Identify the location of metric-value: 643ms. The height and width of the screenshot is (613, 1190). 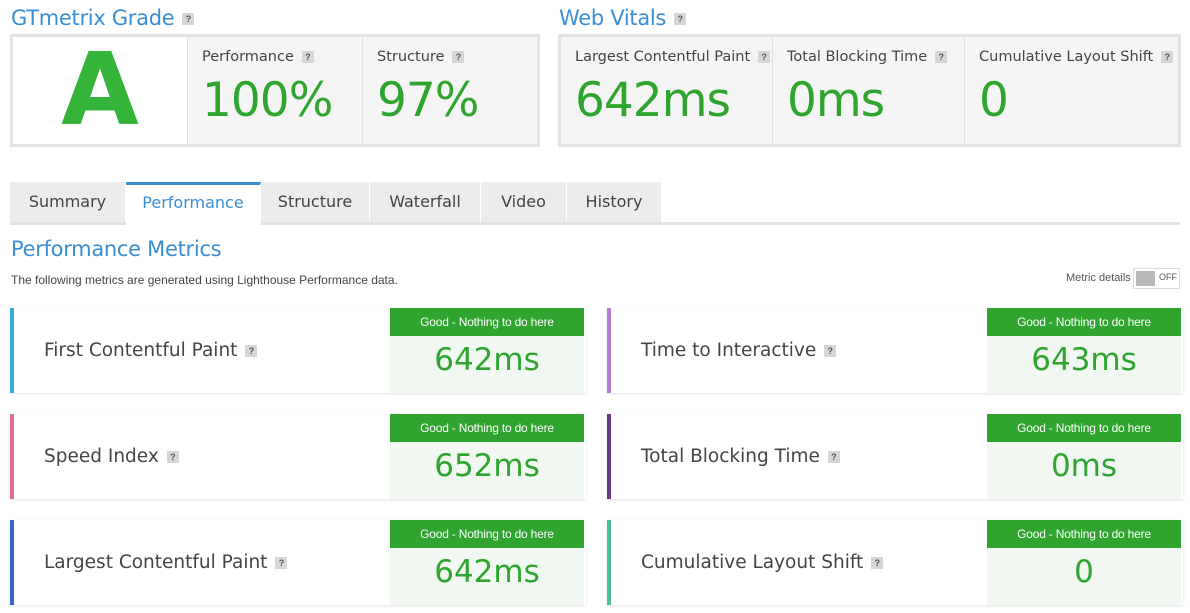
(1084, 360).